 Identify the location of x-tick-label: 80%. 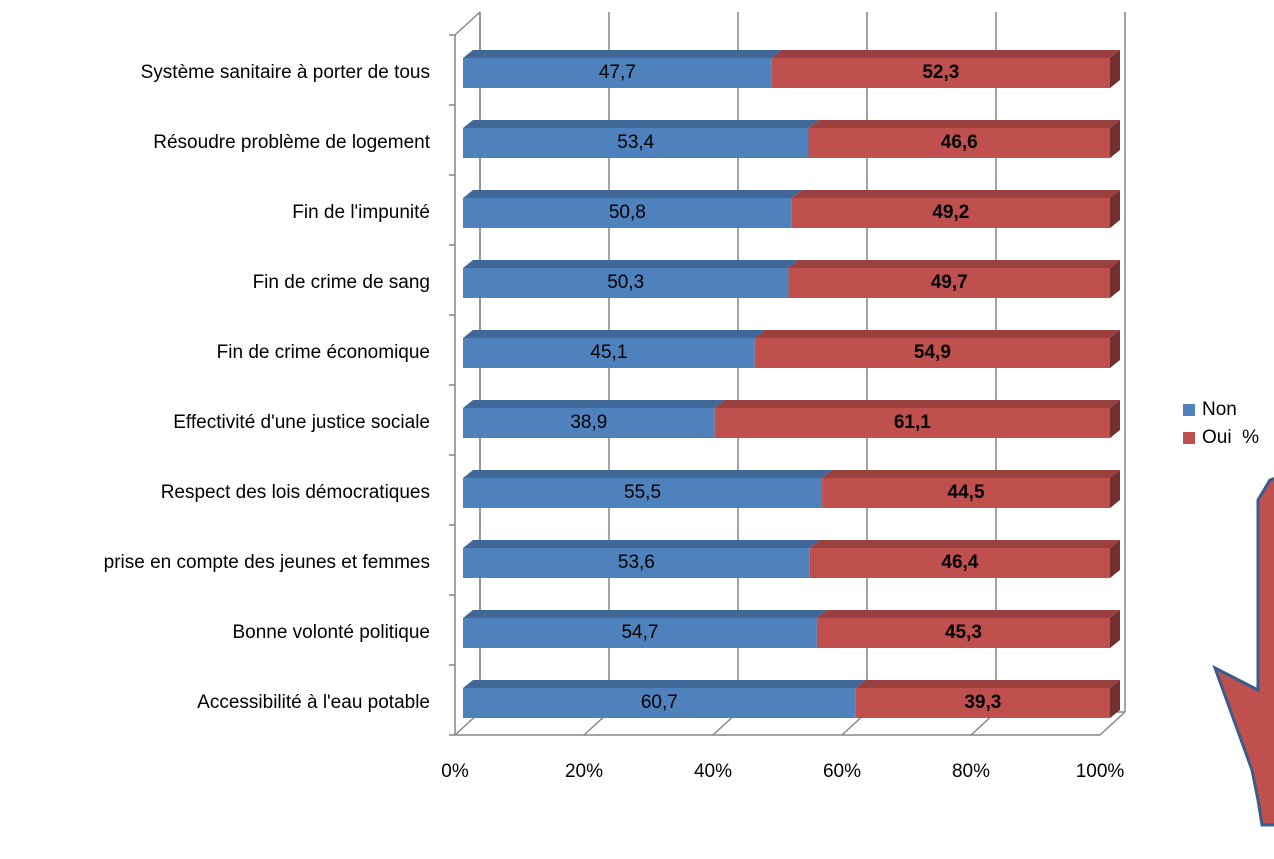
(971, 771).